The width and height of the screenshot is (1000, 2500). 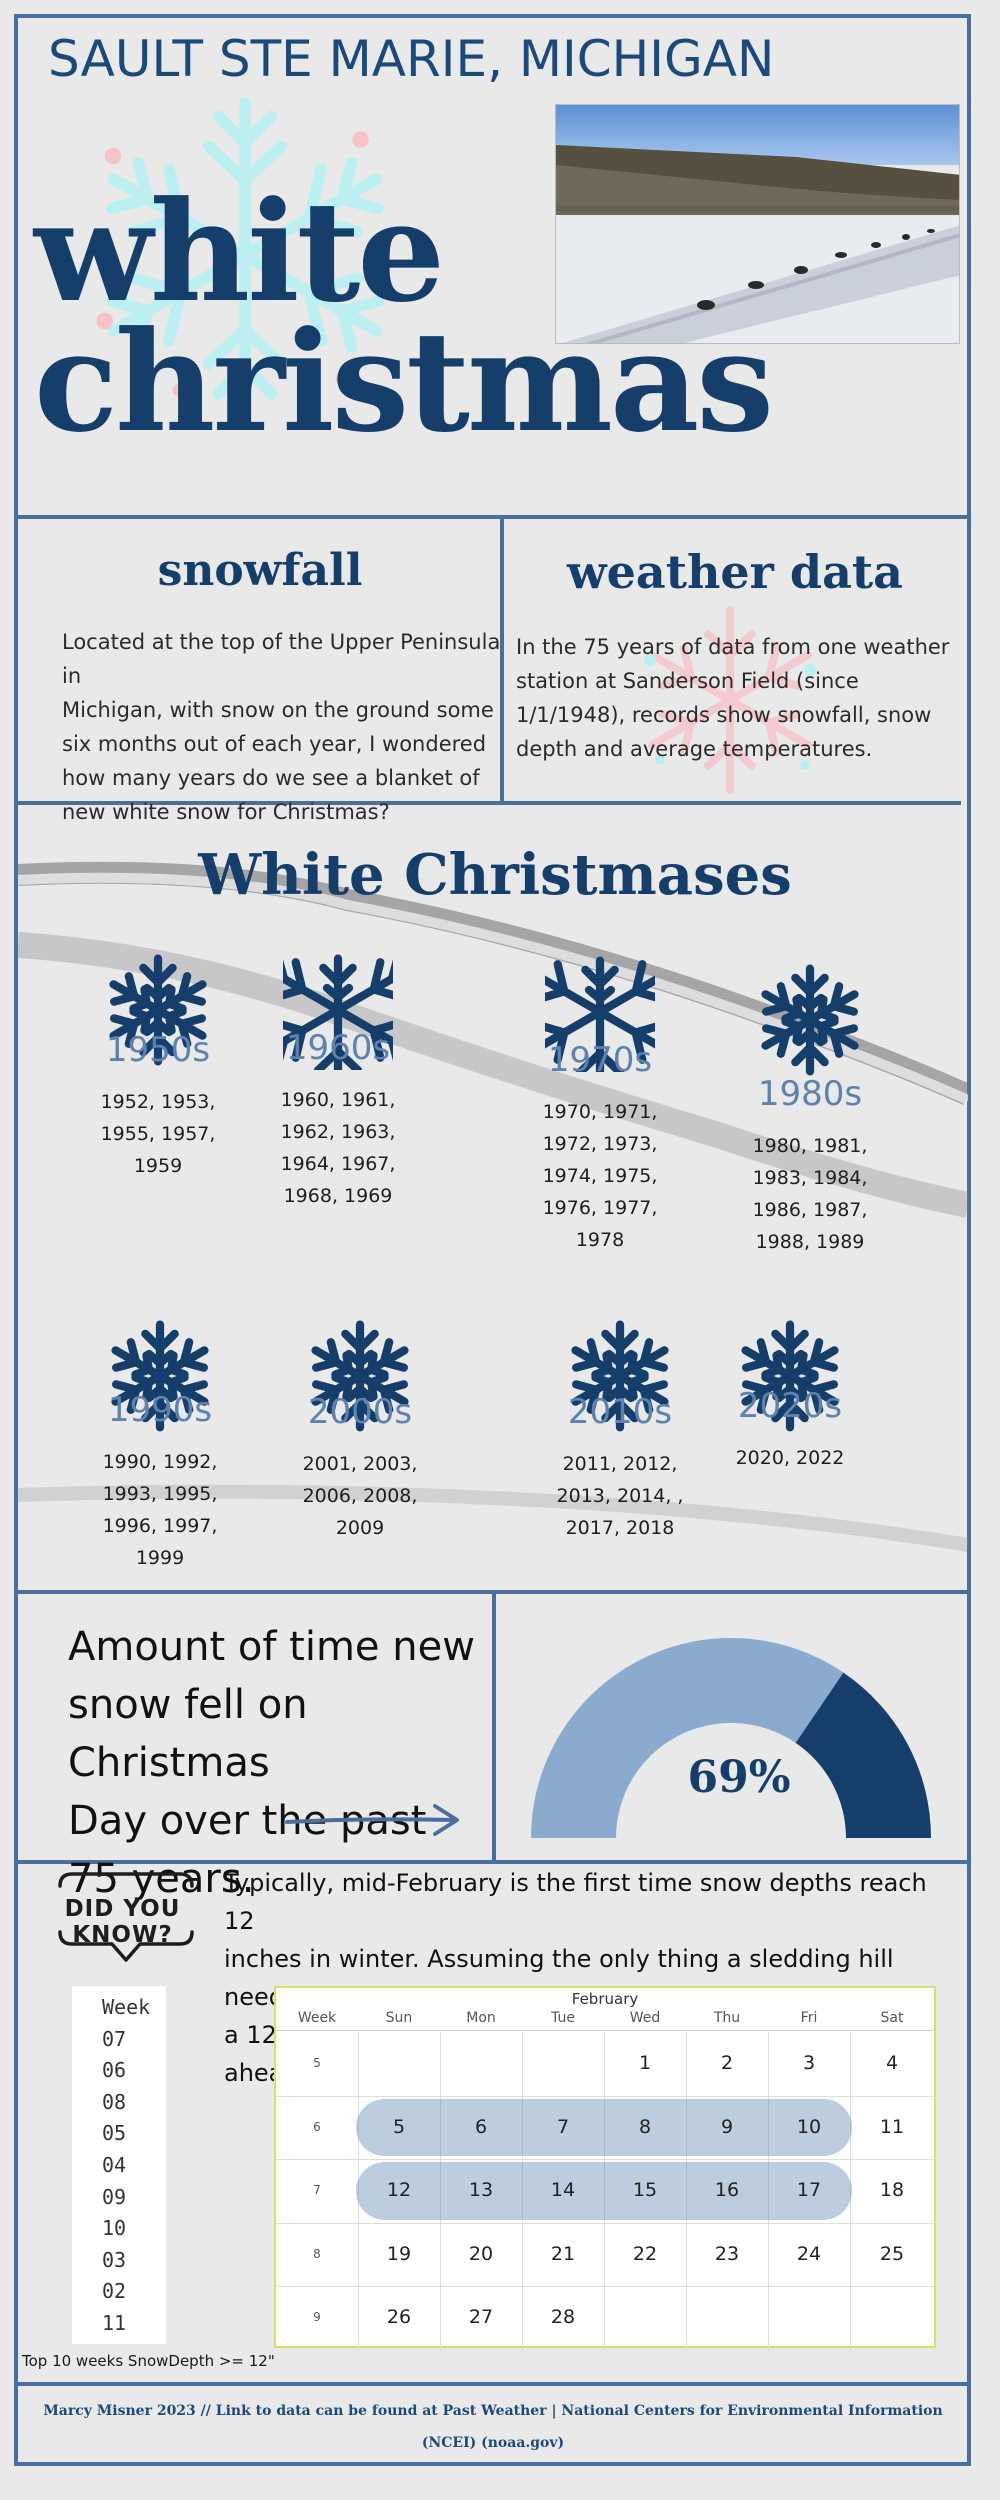 I want to click on snowfall-line: six months out of each year, I wondered, so click(x=274, y=744).